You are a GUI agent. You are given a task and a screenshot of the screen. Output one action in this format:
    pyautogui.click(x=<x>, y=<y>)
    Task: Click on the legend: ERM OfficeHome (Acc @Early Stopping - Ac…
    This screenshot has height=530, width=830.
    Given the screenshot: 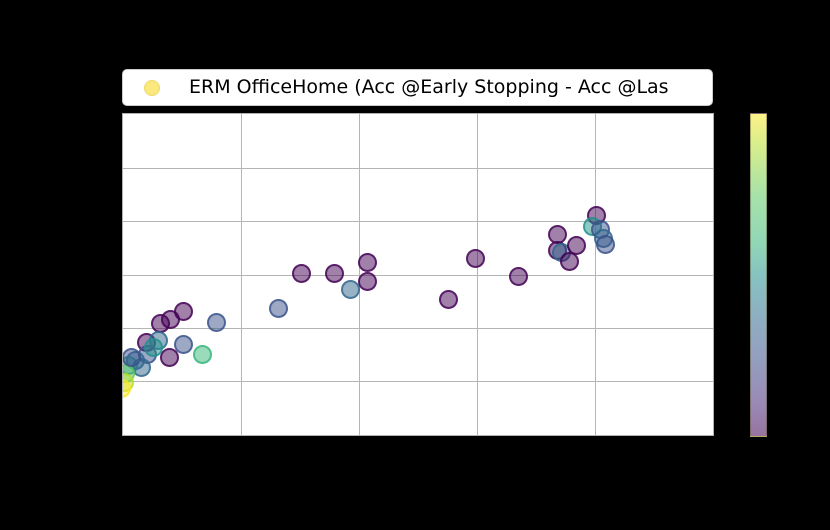 What is the action you would take?
    pyautogui.click(x=417, y=87)
    